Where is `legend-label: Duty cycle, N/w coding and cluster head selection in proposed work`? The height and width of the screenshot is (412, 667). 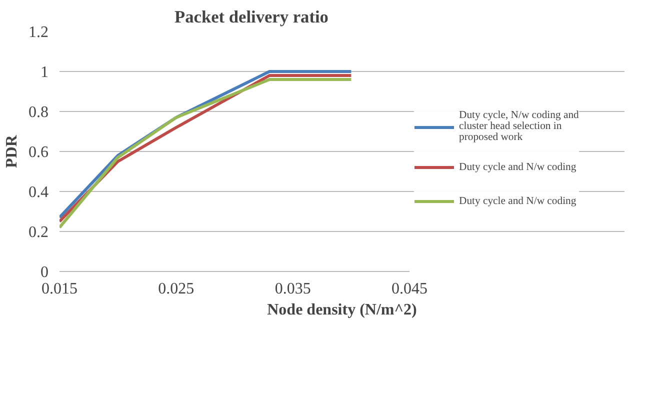 legend-label: Duty cycle, N/w coding and cluster head selection in proposed work is located at coordinates (519, 126).